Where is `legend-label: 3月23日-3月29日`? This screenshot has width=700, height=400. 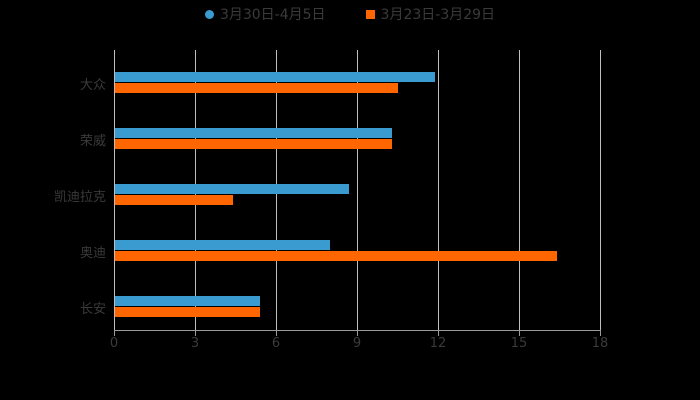 legend-label: 3月23日-3月29日 is located at coordinates (438, 15).